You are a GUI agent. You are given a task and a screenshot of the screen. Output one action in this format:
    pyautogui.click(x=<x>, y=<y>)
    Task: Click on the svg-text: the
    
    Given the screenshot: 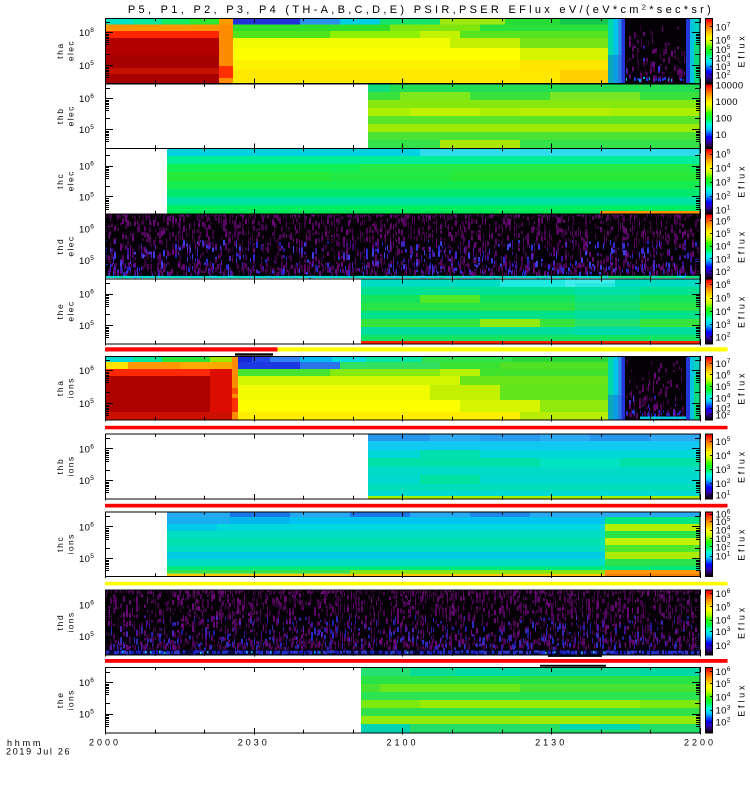 What is the action you would take?
    pyautogui.click(x=60, y=699)
    